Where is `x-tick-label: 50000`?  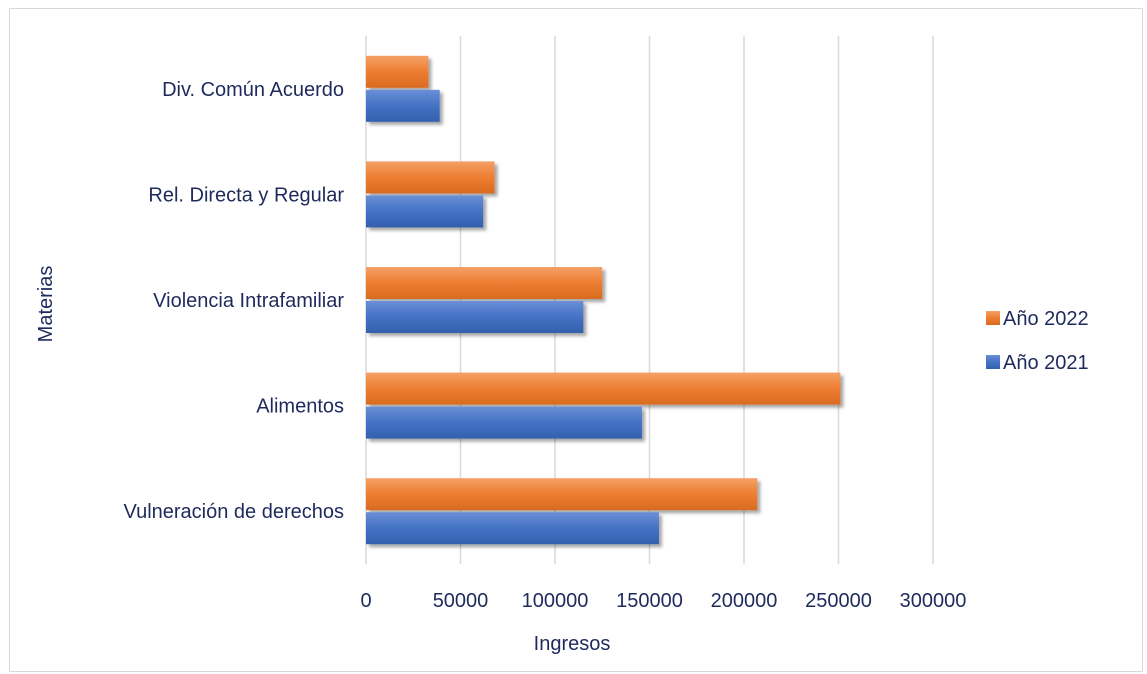 x-tick-label: 50000 is located at coordinates (461, 601).